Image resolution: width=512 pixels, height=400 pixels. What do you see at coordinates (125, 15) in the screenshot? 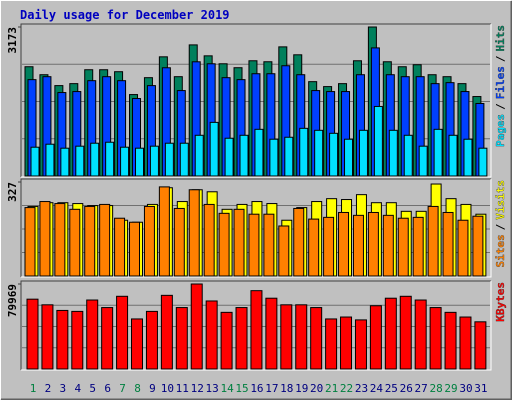
I see `chart-title: Daily usage for December 2019` at bounding box center [125, 15].